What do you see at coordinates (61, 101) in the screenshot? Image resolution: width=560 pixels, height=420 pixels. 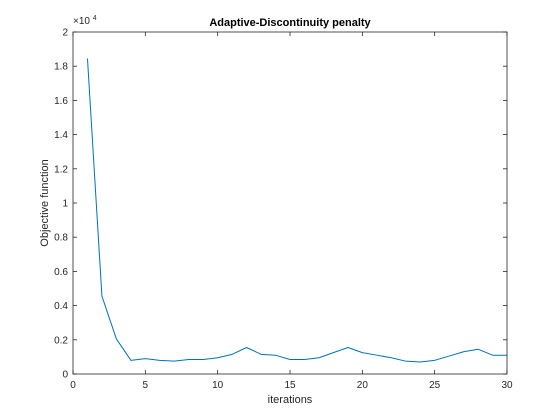 I see `y-tick-label: 1.6` at bounding box center [61, 101].